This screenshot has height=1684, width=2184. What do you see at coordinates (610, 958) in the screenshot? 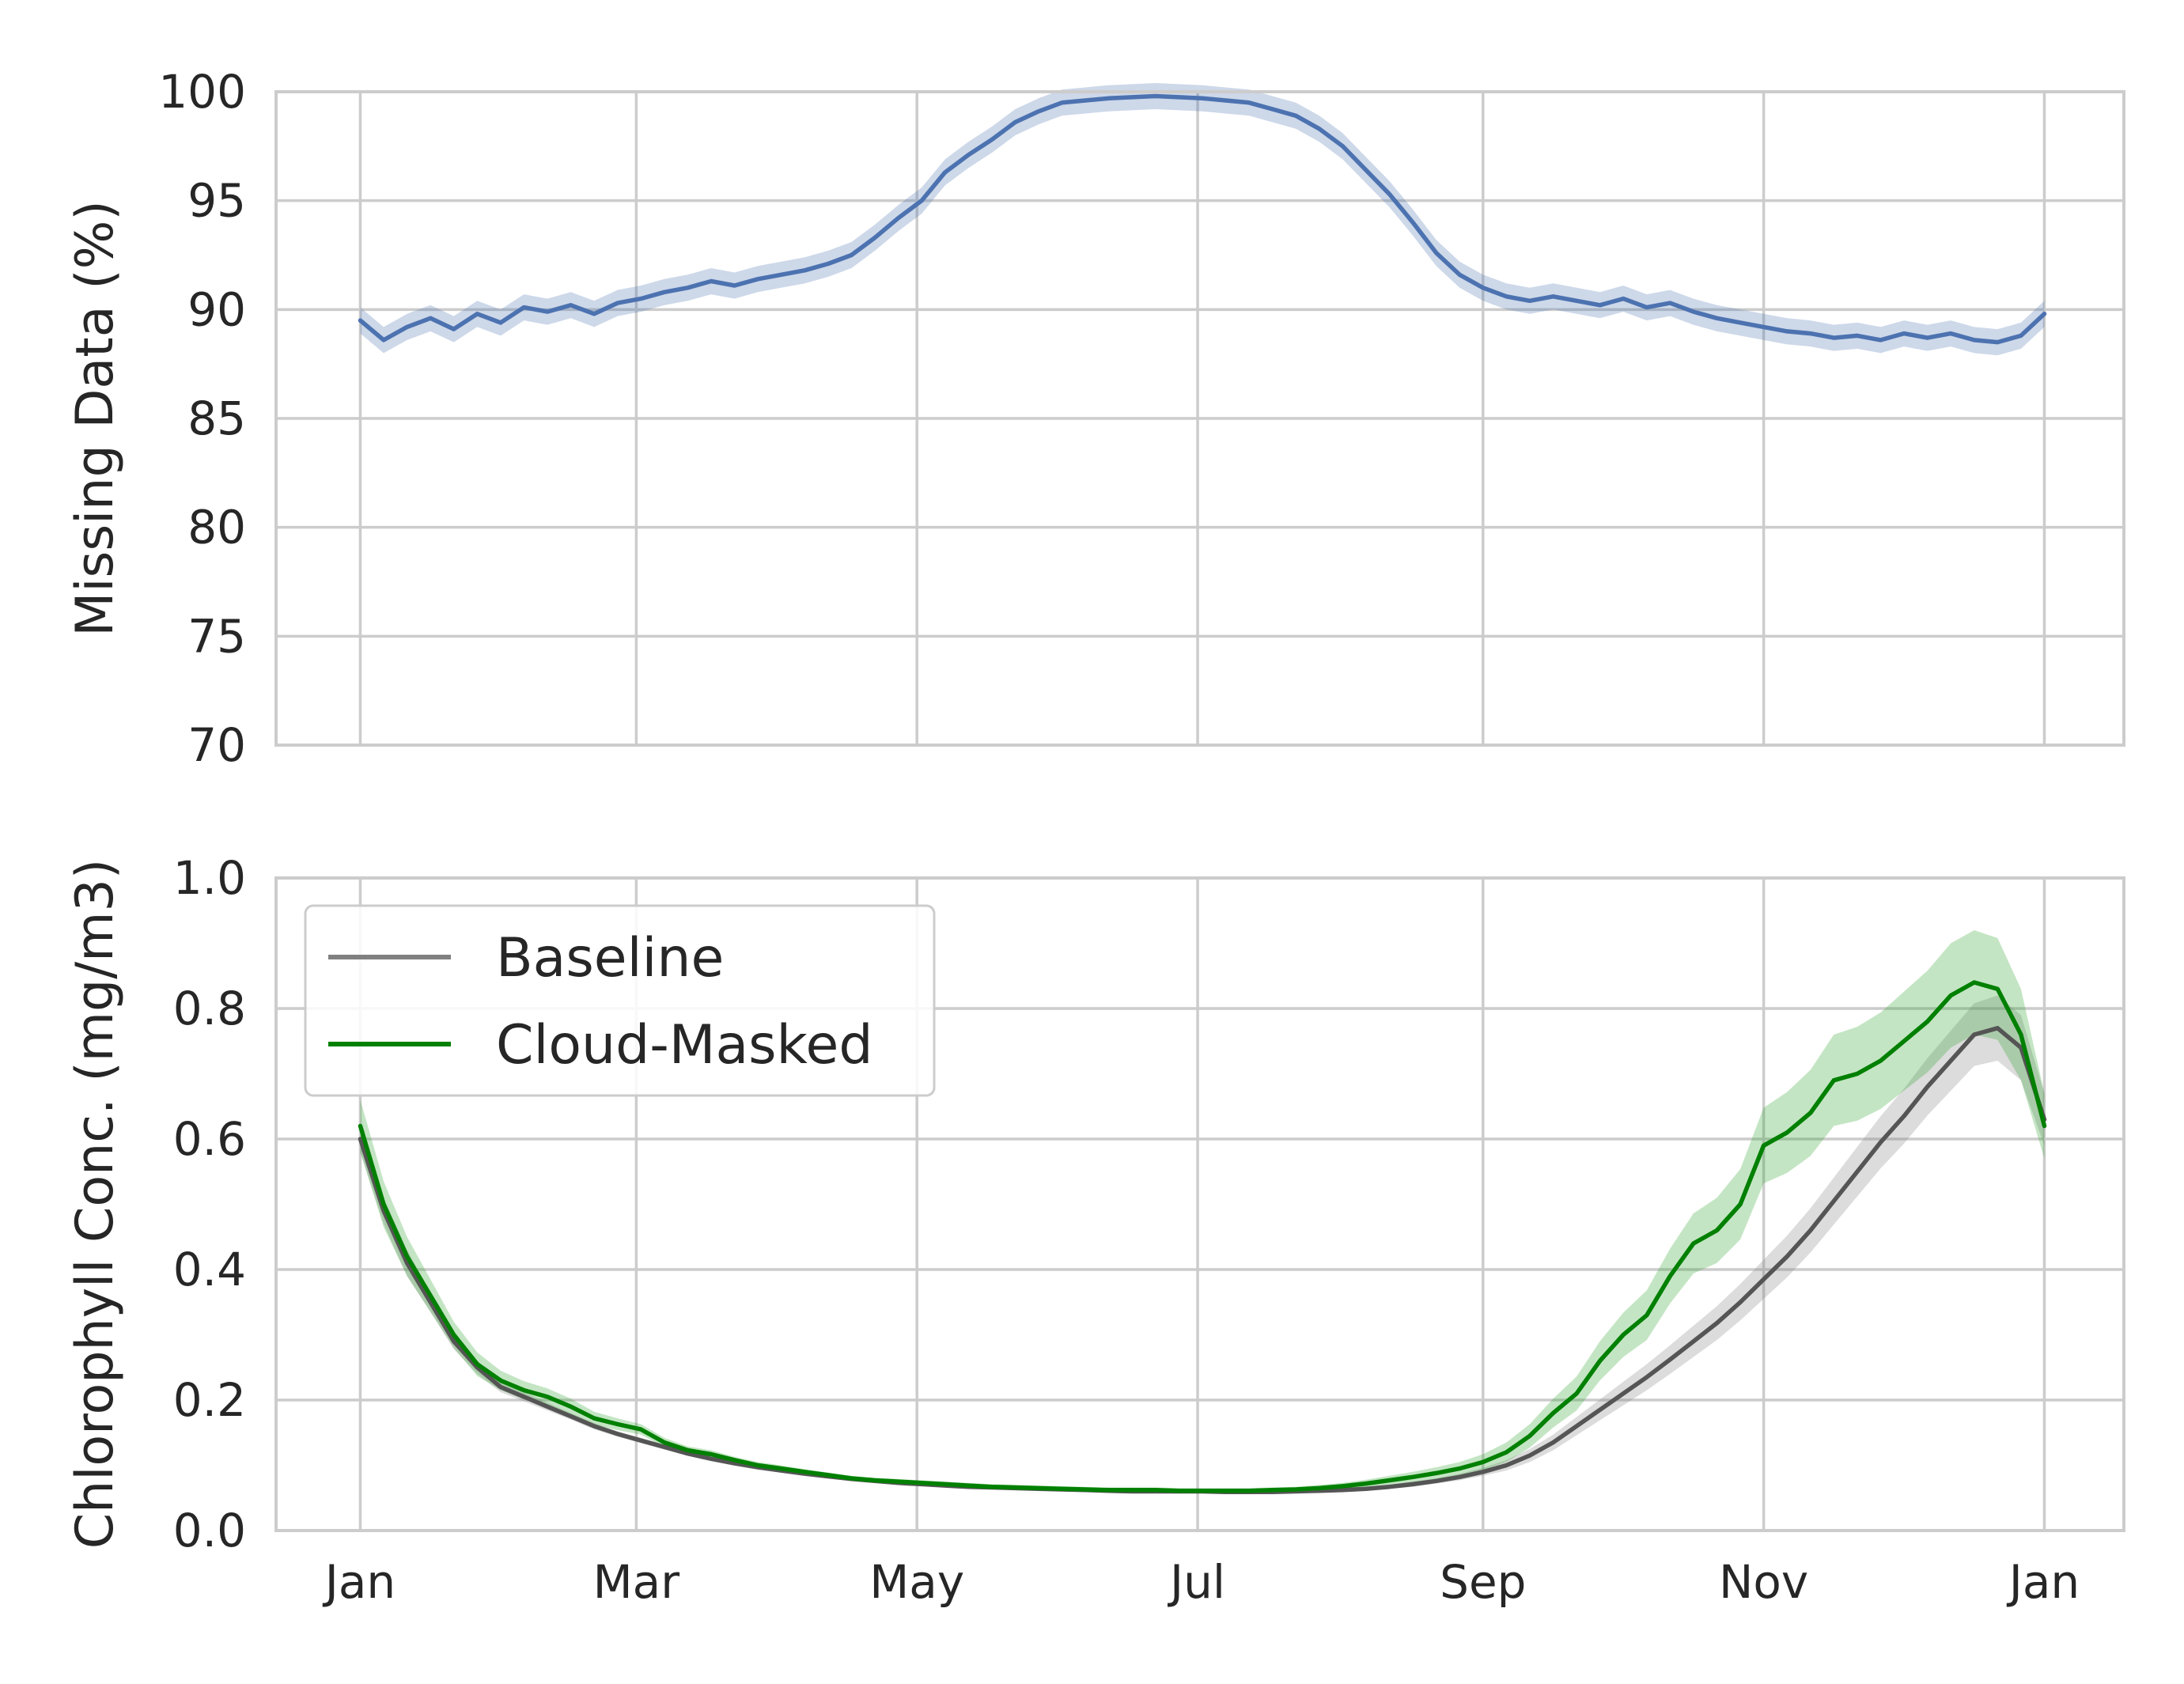
I see `legend-label: Baseline` at bounding box center [610, 958].